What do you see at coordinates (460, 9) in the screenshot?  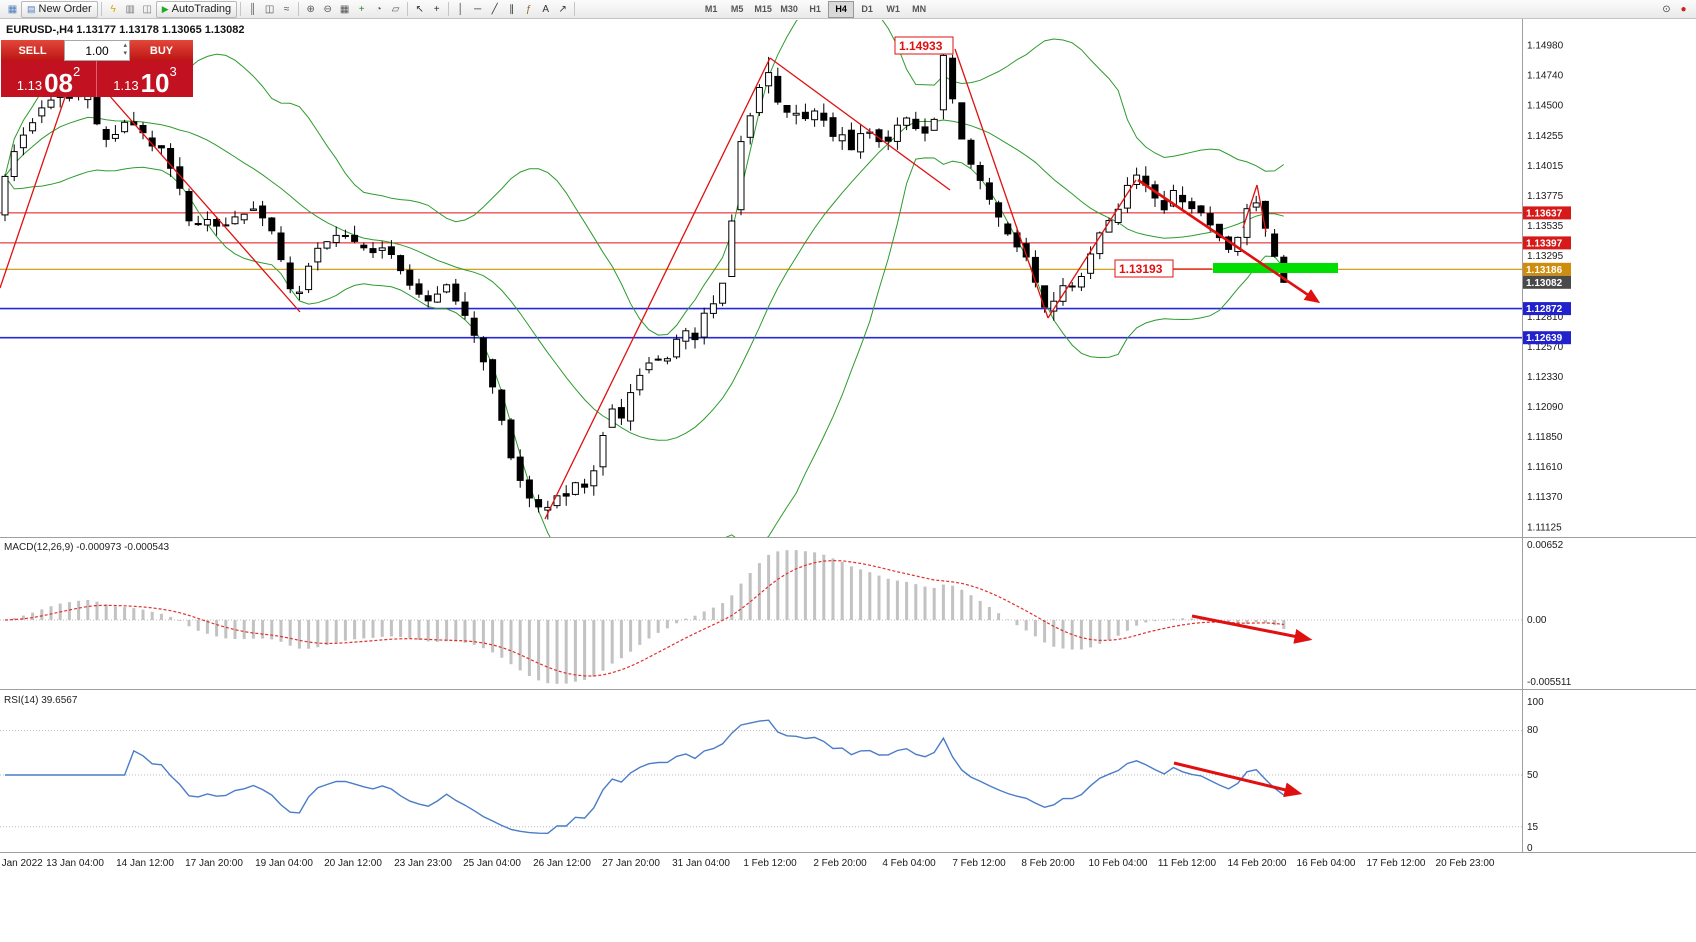 I see `vertical-line-icon: │` at bounding box center [460, 9].